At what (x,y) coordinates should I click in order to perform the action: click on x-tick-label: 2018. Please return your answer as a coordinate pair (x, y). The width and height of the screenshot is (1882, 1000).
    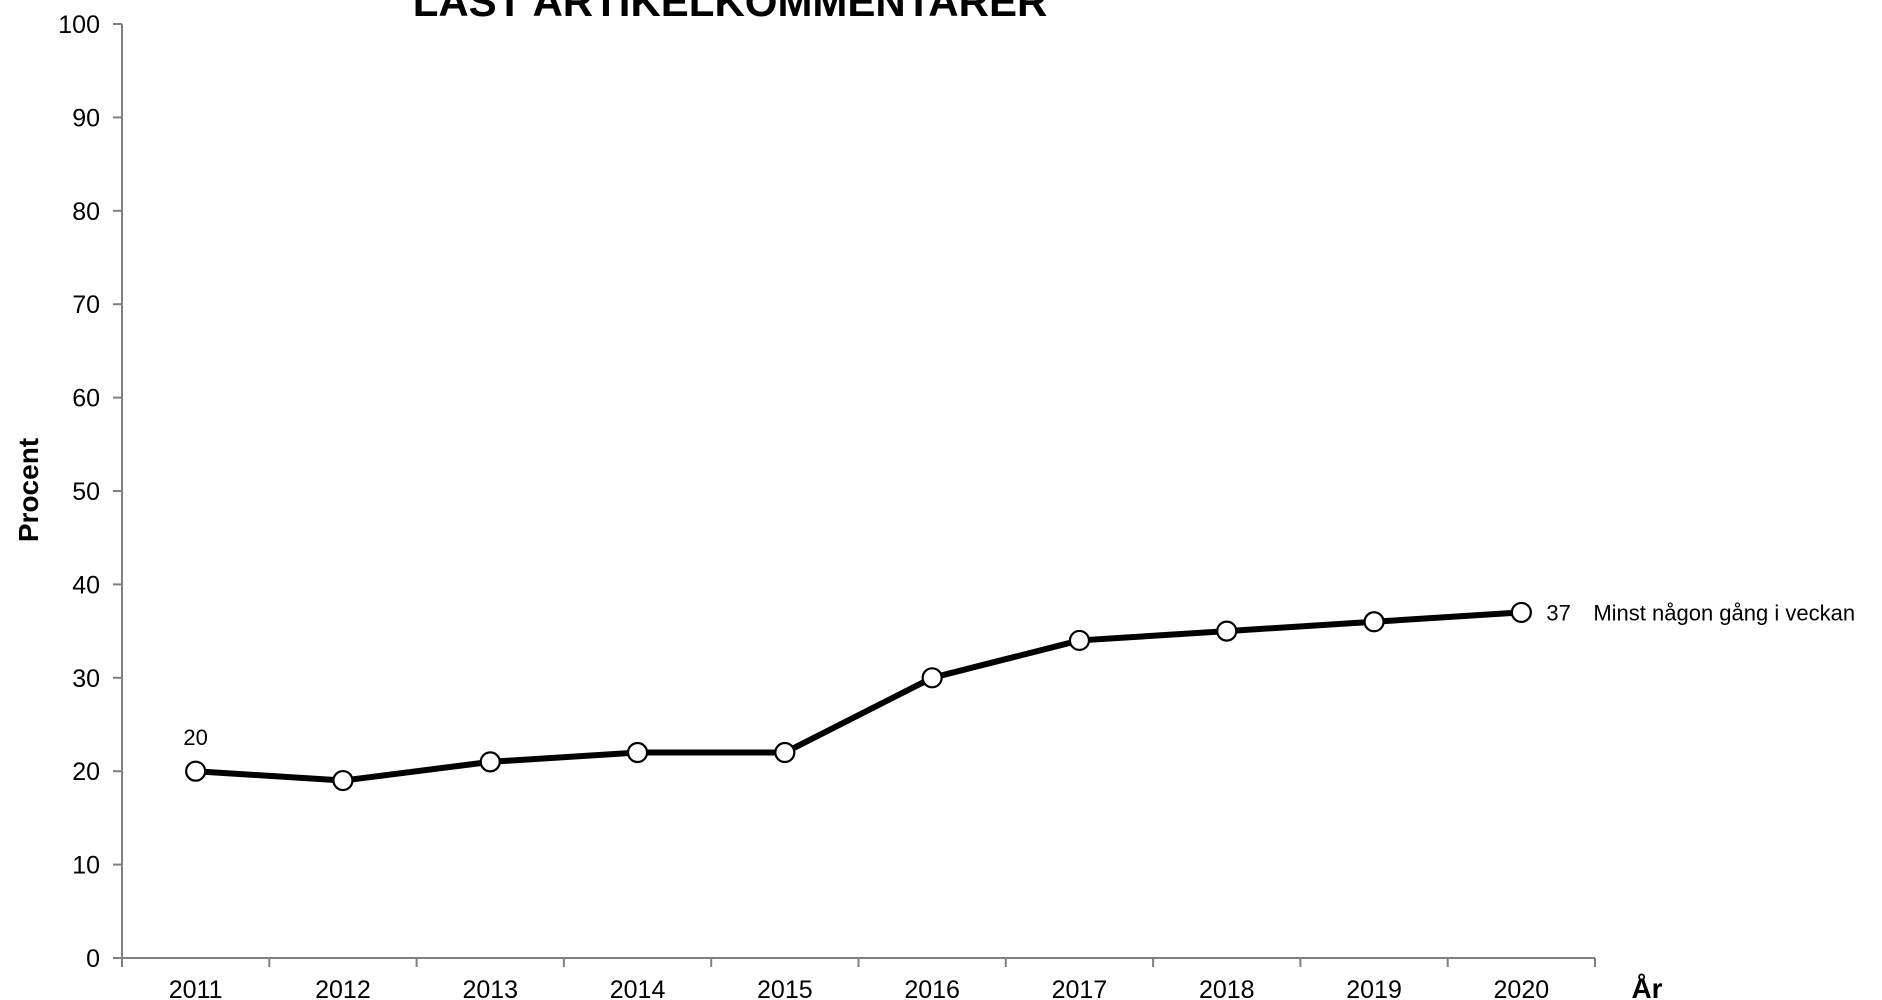
    Looking at the image, I should click on (1227, 988).